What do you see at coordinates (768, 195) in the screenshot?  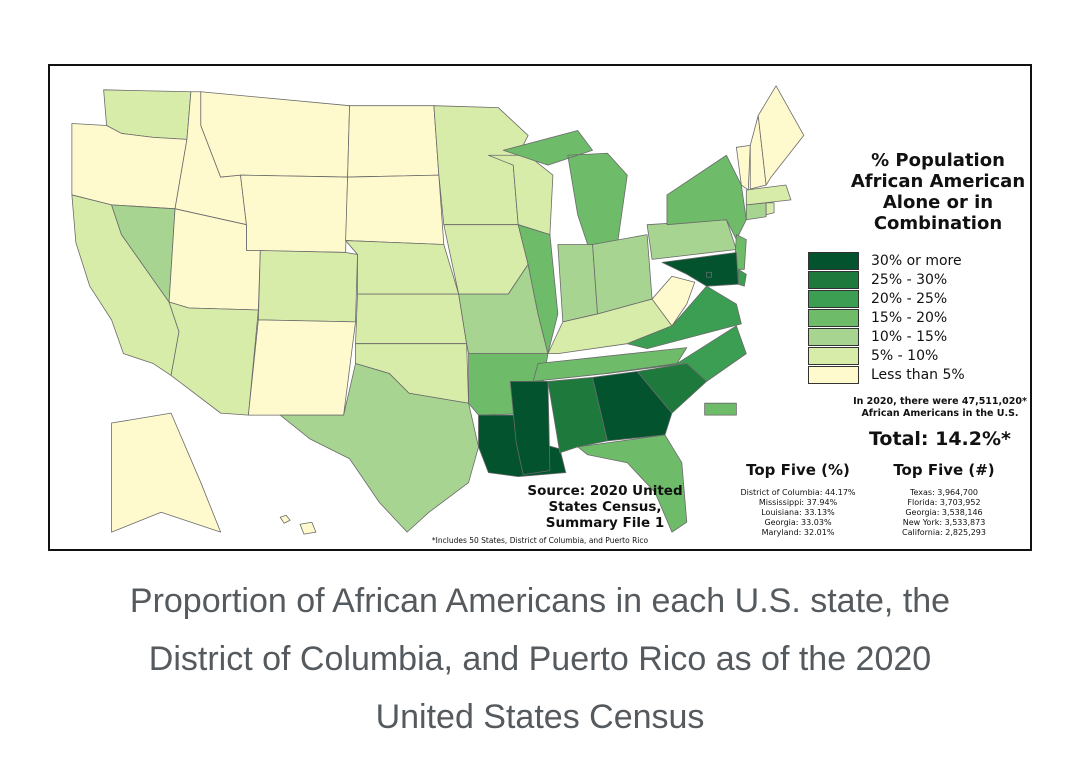 I see `state-ma` at bounding box center [768, 195].